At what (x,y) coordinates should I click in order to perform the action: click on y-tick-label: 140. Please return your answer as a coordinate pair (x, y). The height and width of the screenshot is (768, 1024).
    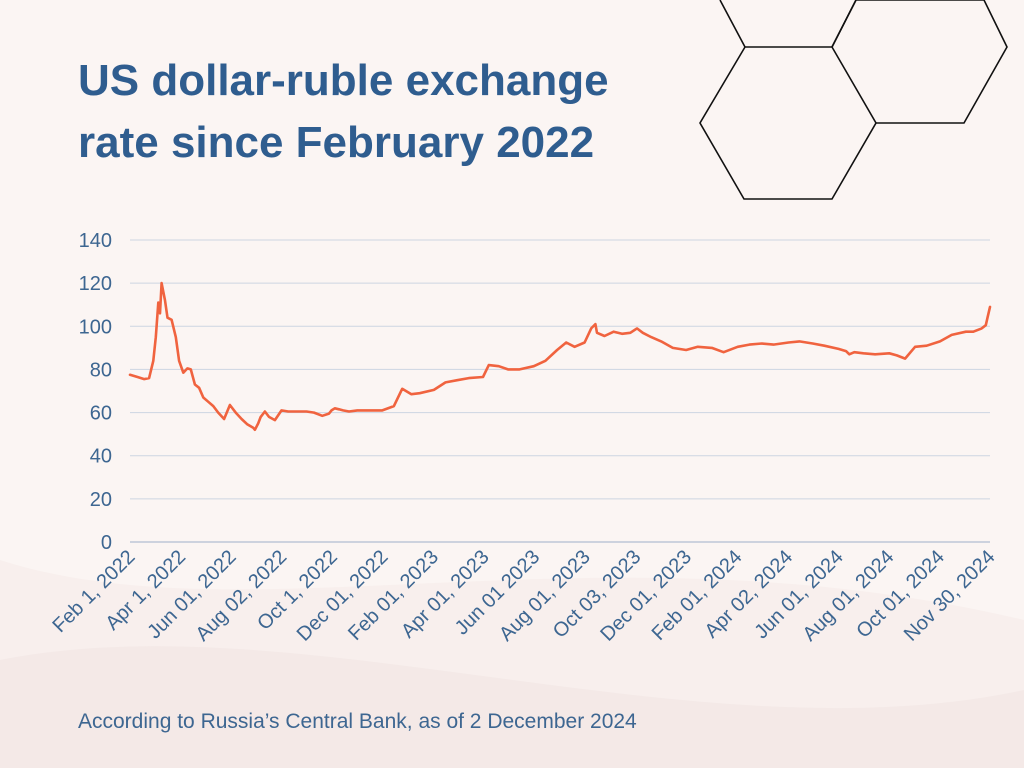
    Looking at the image, I should click on (95, 241).